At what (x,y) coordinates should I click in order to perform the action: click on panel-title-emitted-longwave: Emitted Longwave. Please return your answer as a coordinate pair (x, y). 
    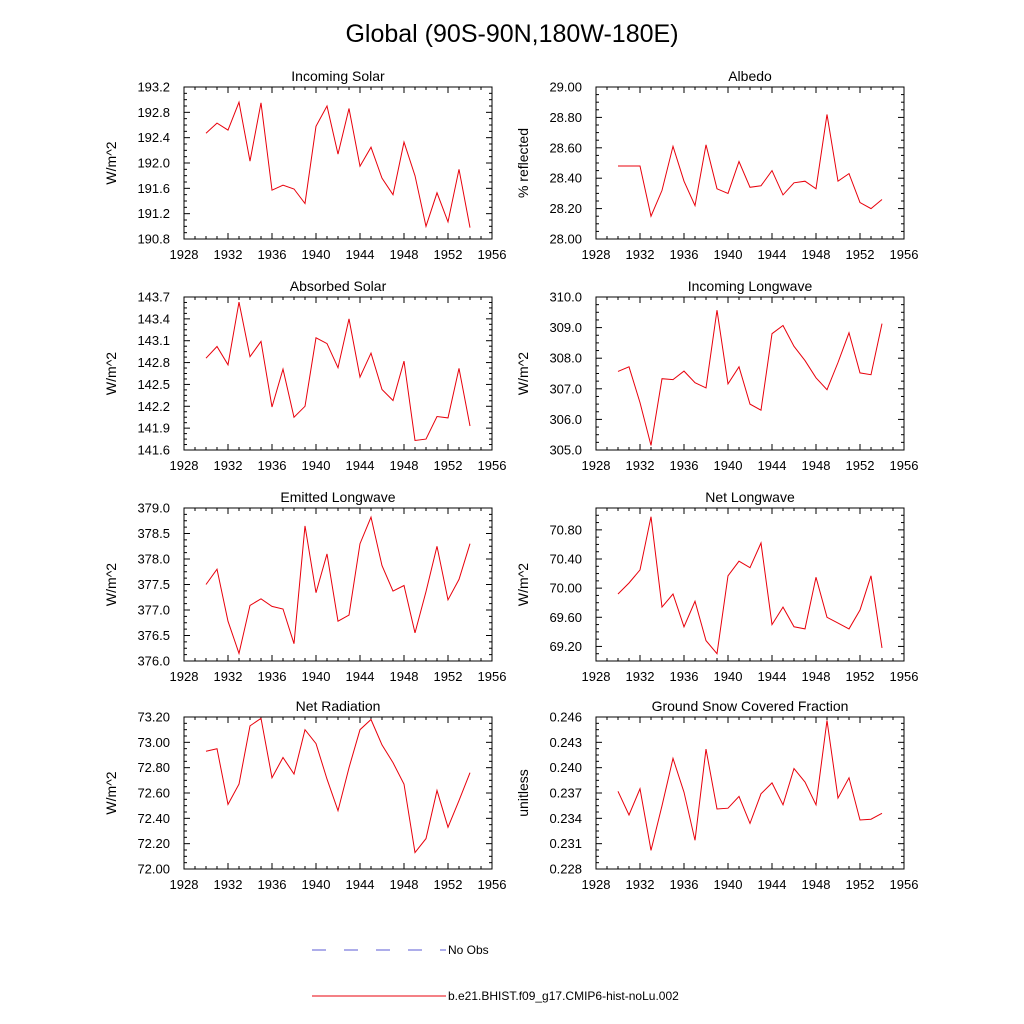
    Looking at the image, I should click on (337, 497).